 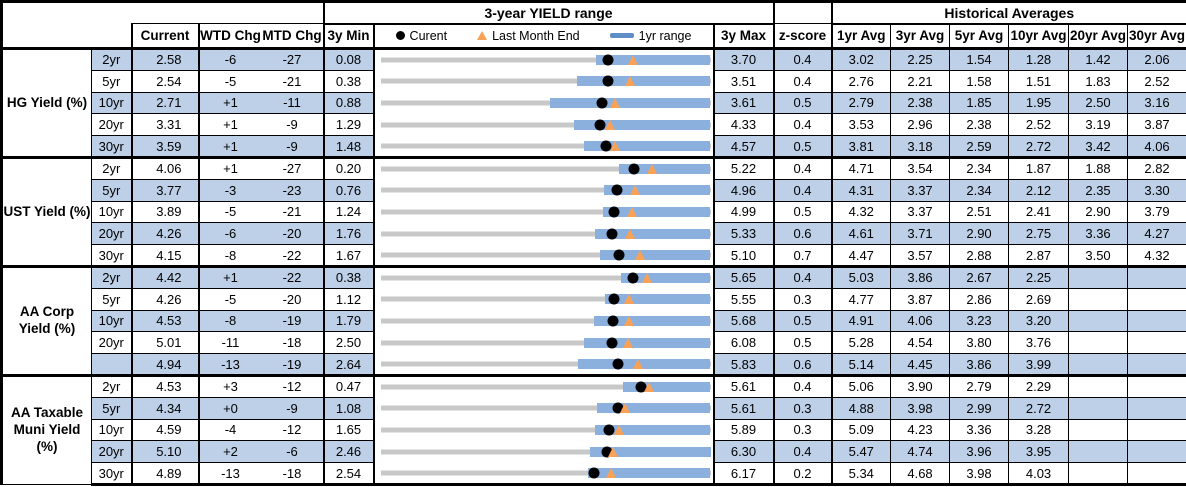 I want to click on cell-mtd-chg: -21, so click(x=292, y=212).